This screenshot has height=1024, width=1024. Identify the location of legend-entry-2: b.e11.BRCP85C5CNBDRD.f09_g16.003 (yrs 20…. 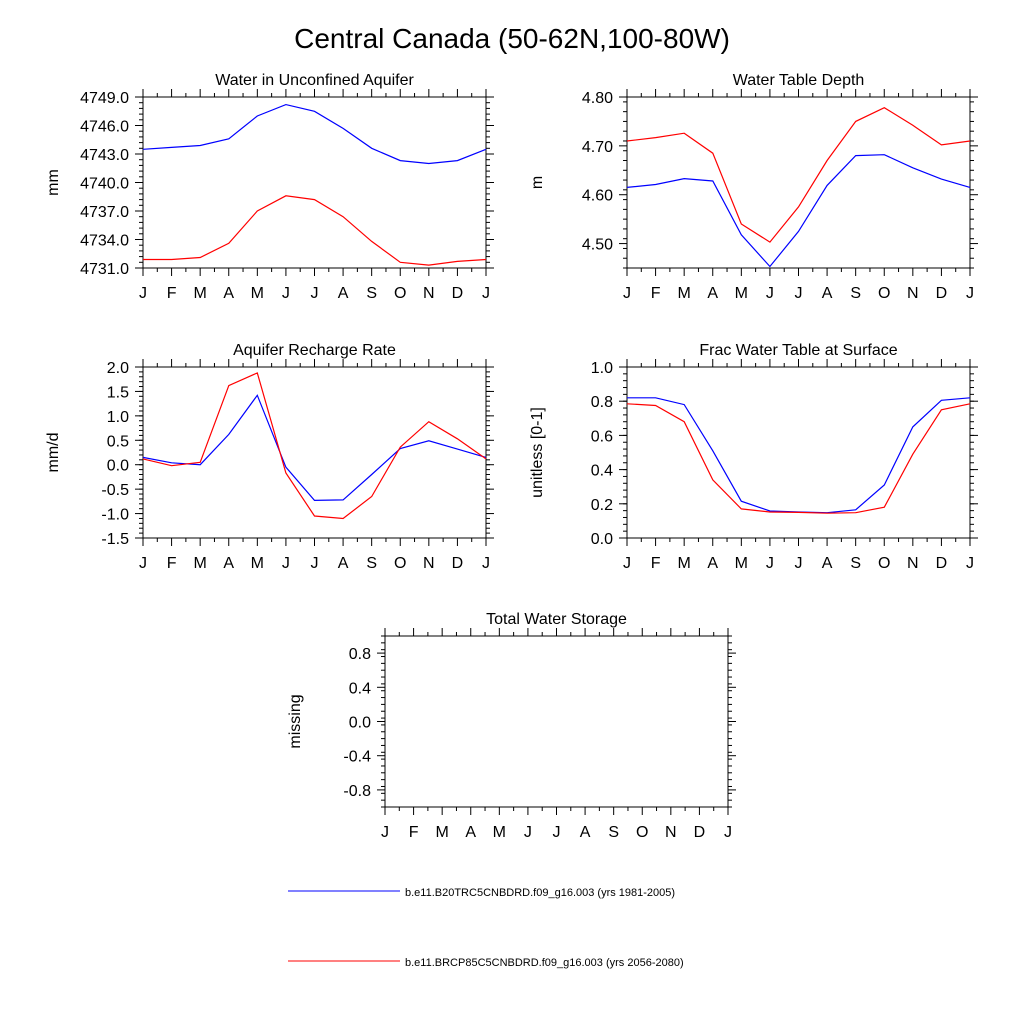
(486, 963).